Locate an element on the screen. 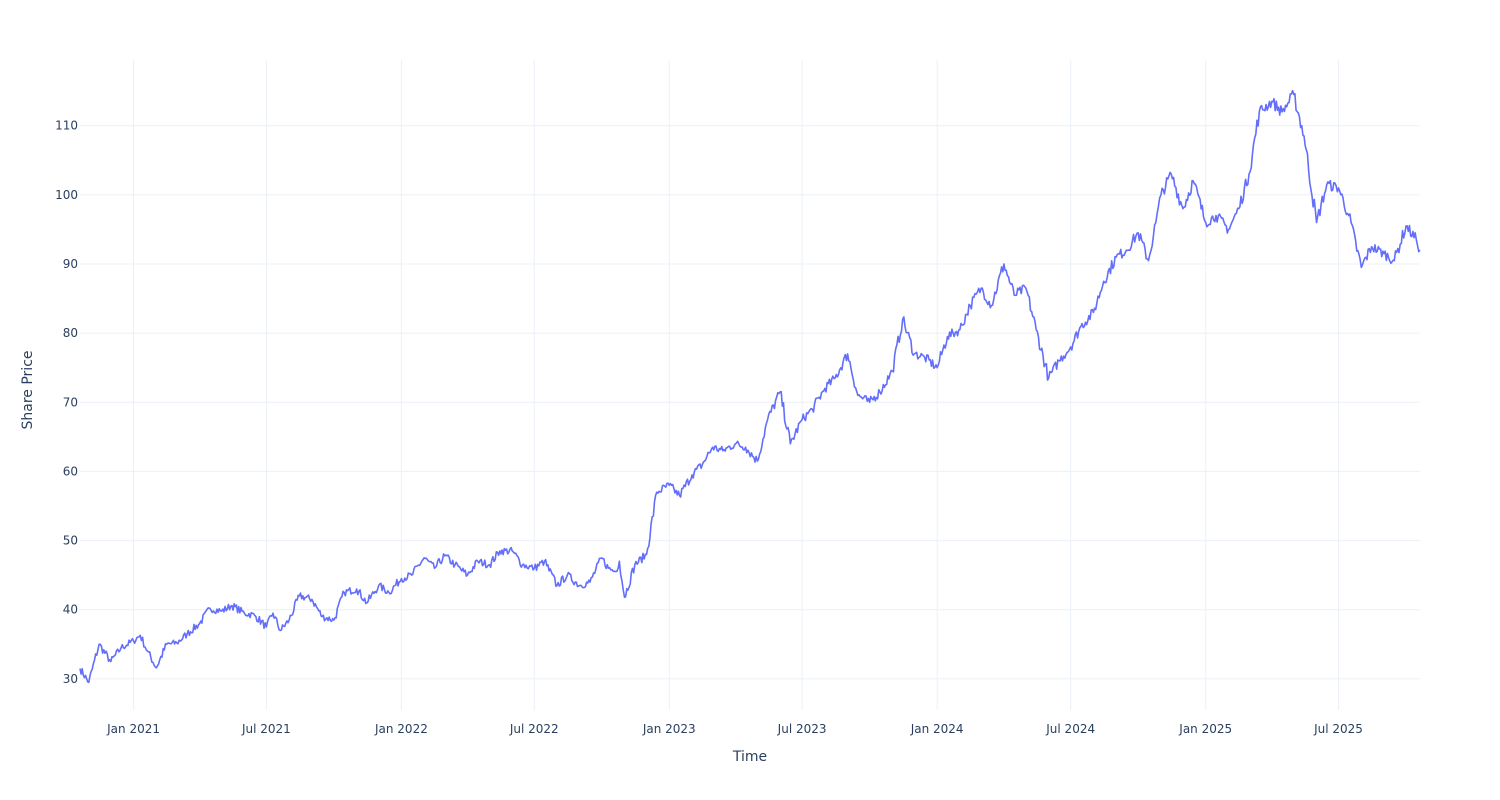 The height and width of the screenshot is (800, 1500). x-tick-label: Jan 2024 is located at coordinates (937, 729).